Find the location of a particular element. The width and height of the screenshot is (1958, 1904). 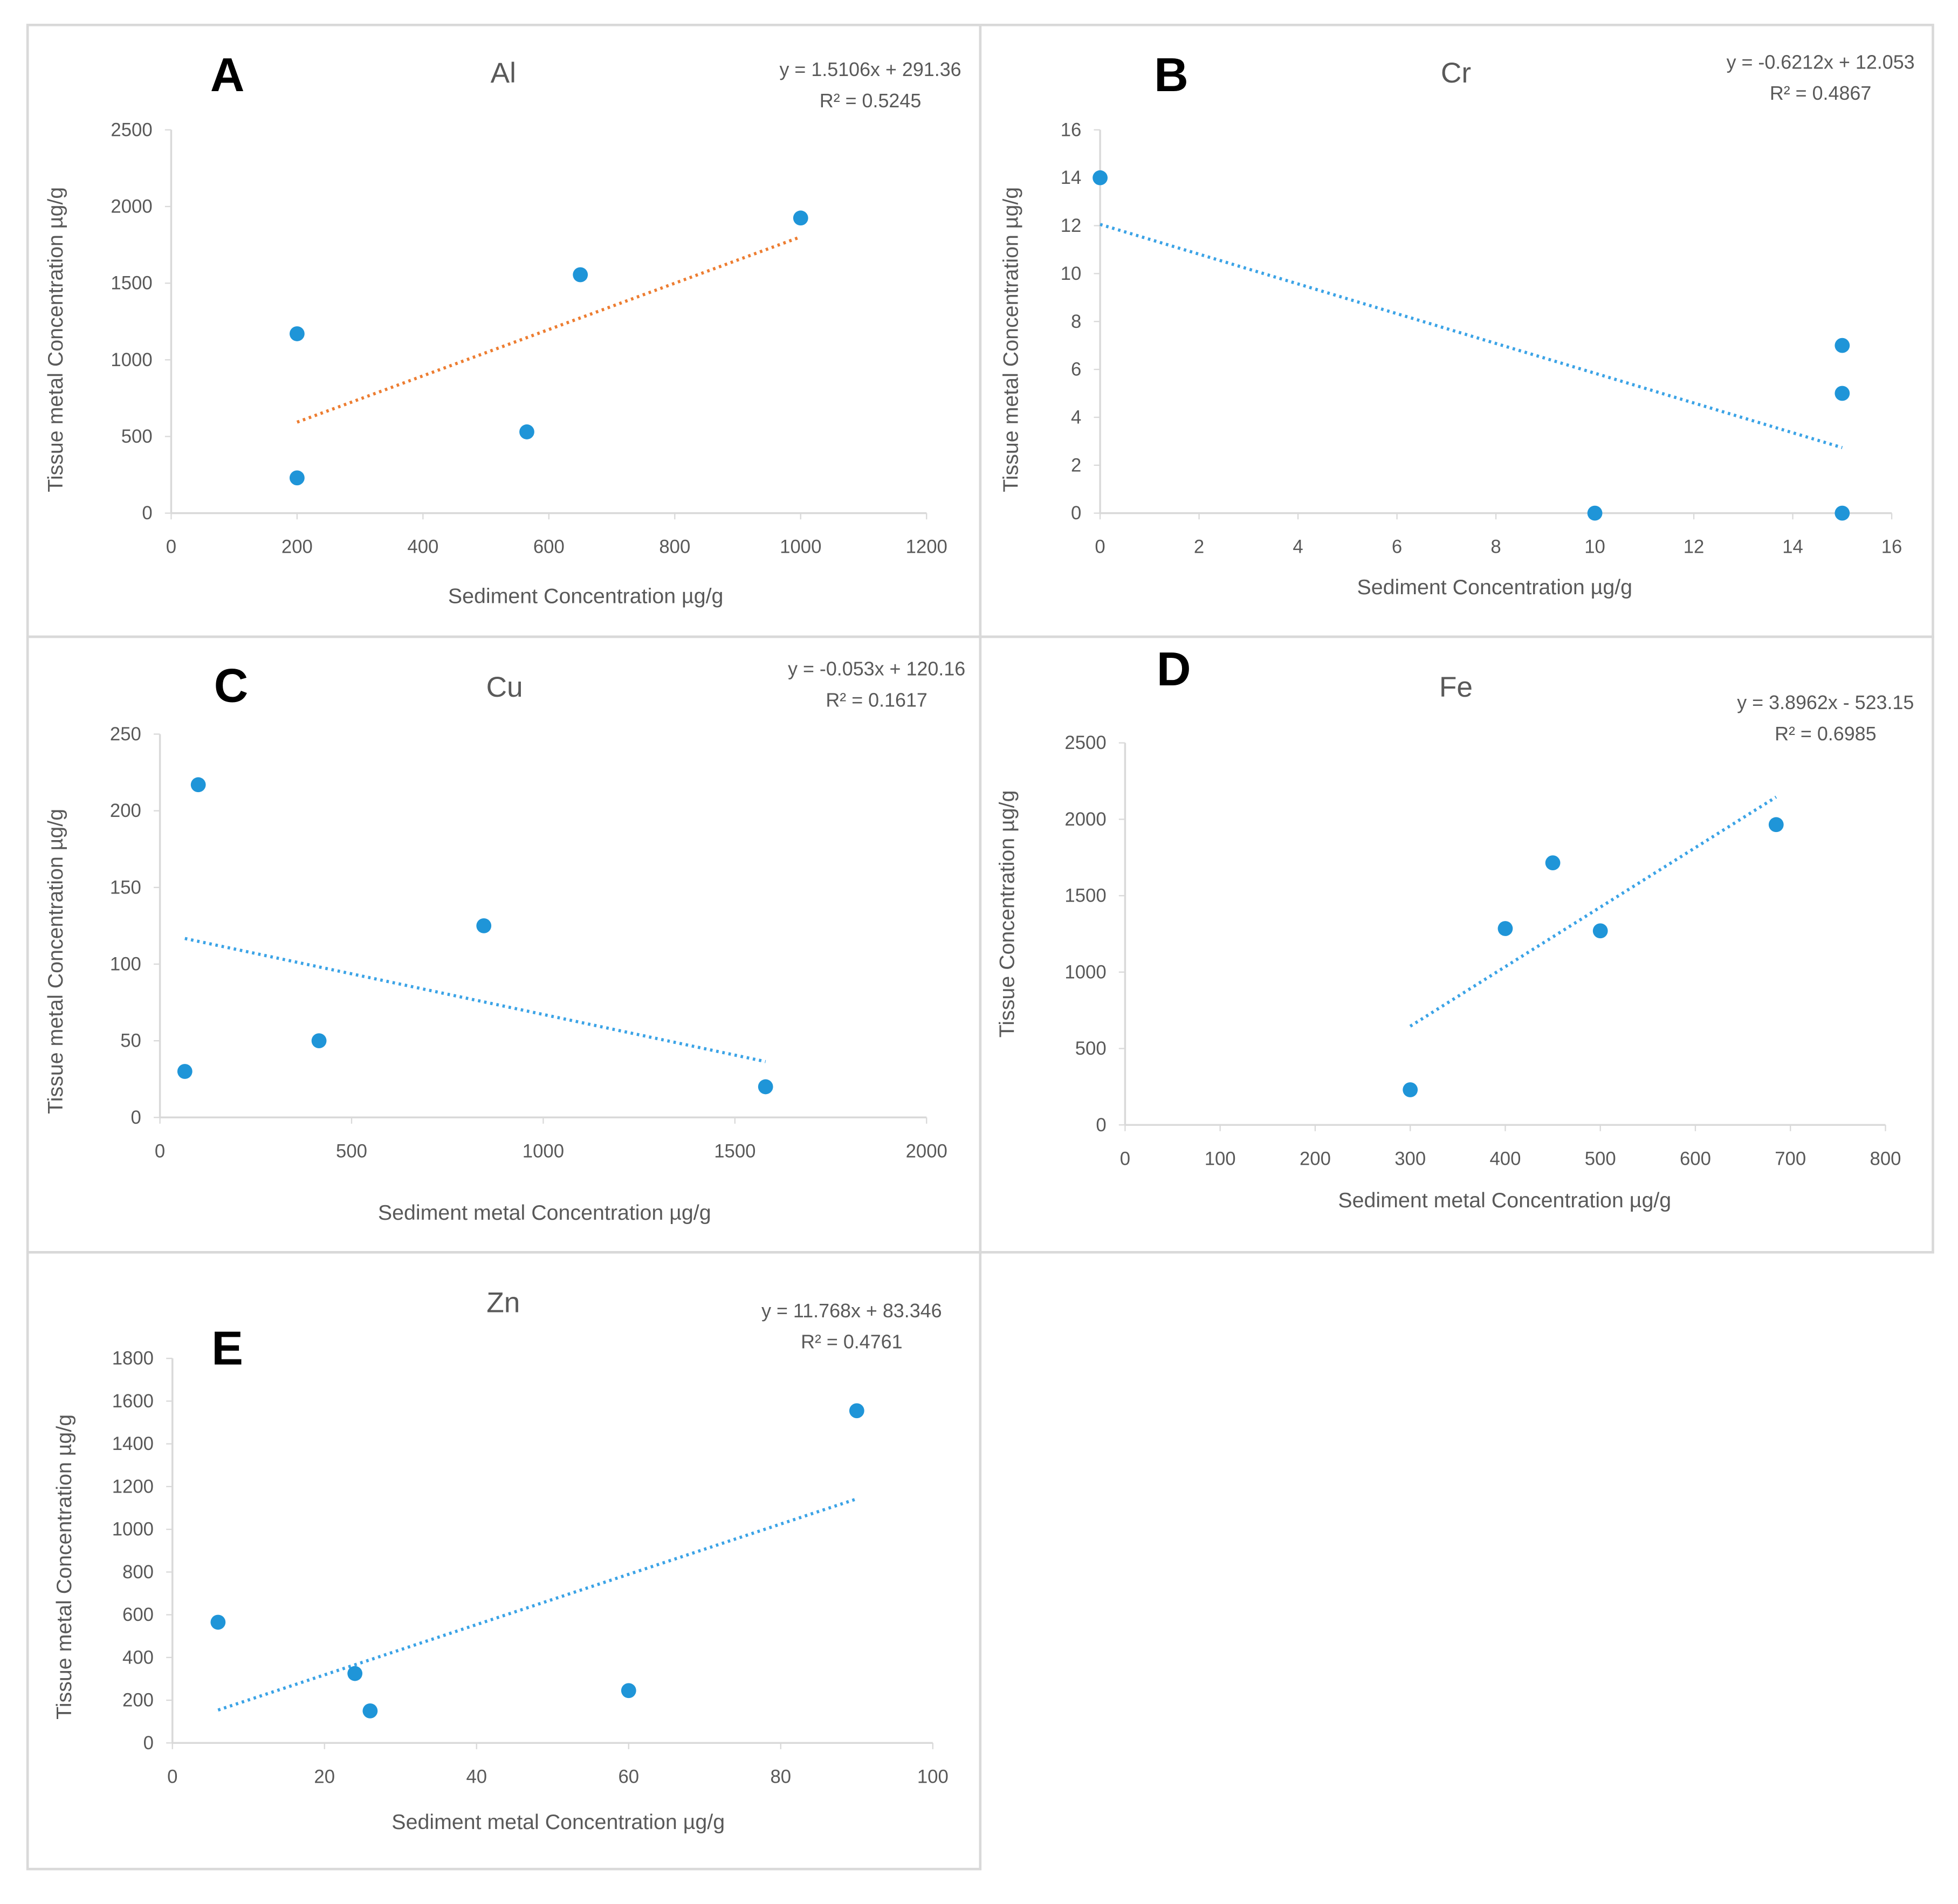

y-tick-label: 14 is located at coordinates (1071, 178).